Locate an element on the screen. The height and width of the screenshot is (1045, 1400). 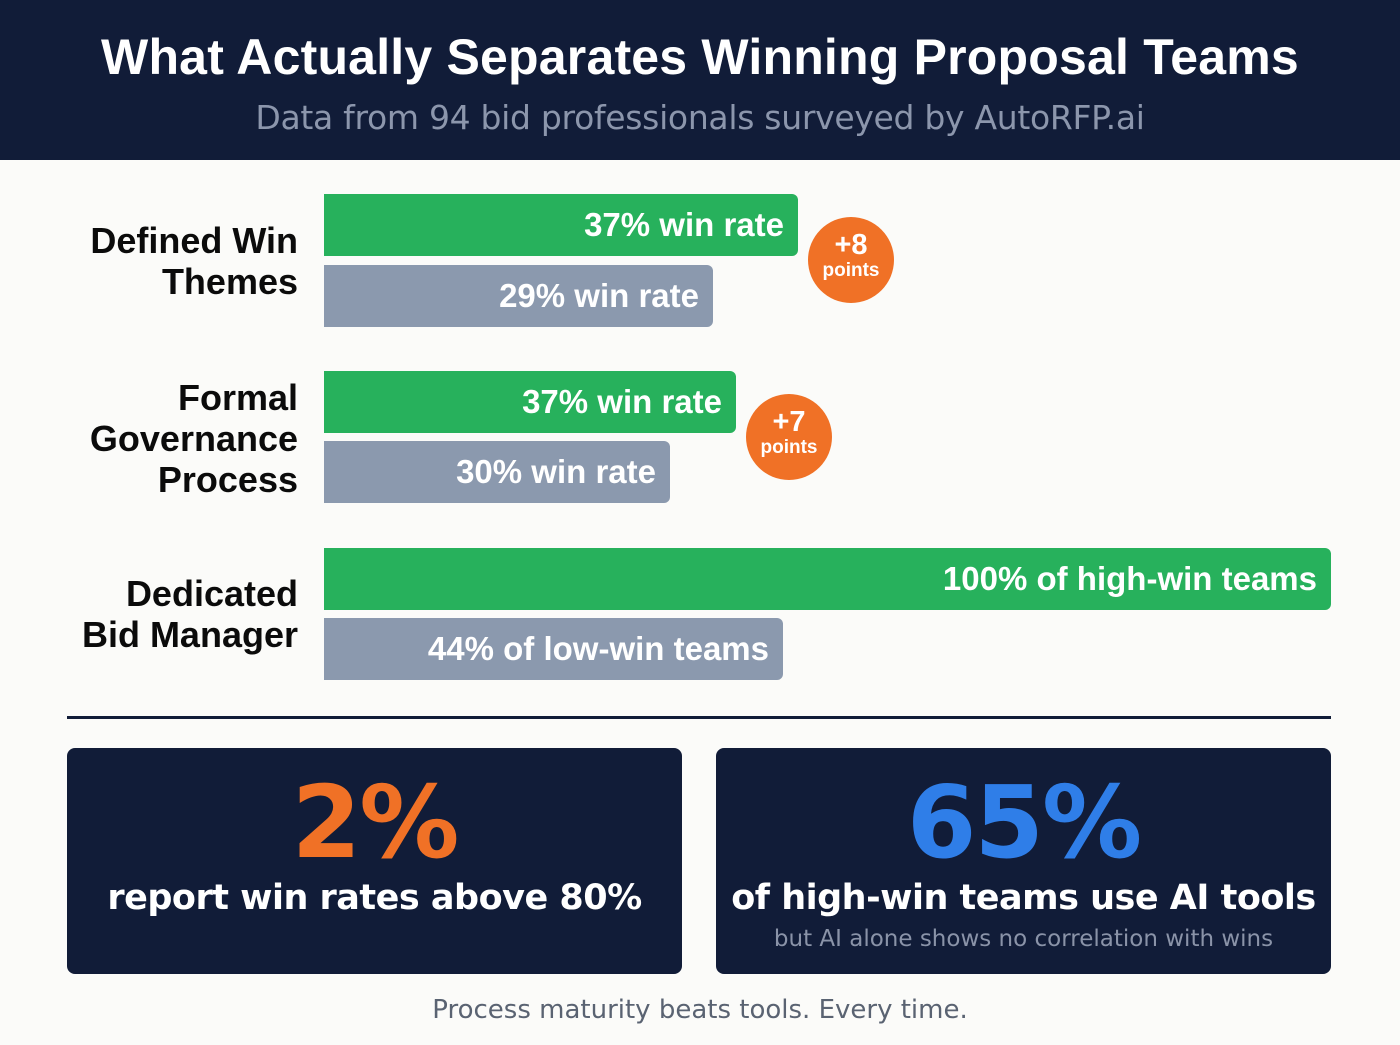
label-line: Governance is located at coordinates (193, 438).